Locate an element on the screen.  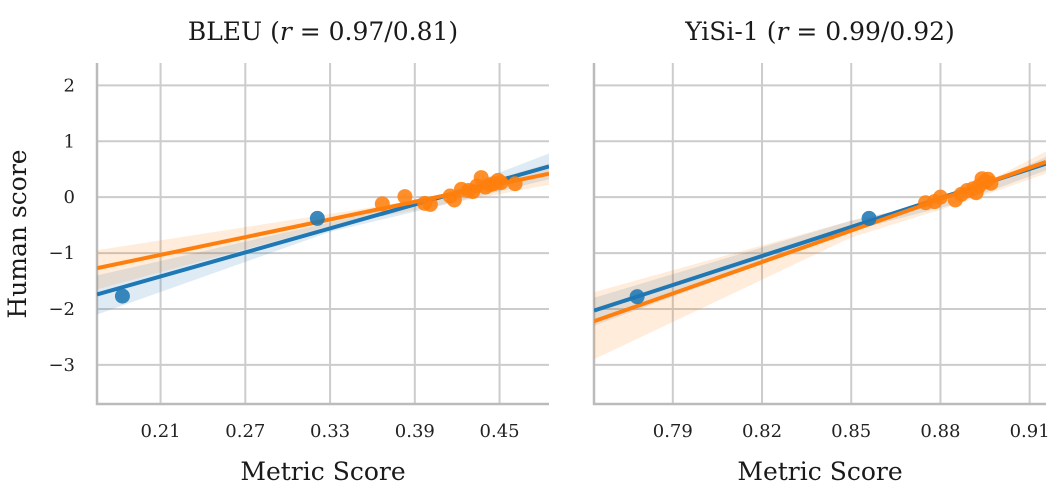
panel-bleu-x-axis-label: Metric Score is located at coordinates (322, 471).